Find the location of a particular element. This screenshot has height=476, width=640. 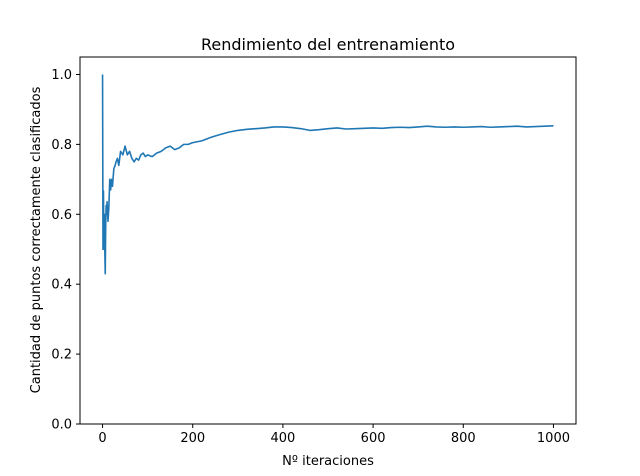

x-tick-label: 0 is located at coordinates (102, 438).